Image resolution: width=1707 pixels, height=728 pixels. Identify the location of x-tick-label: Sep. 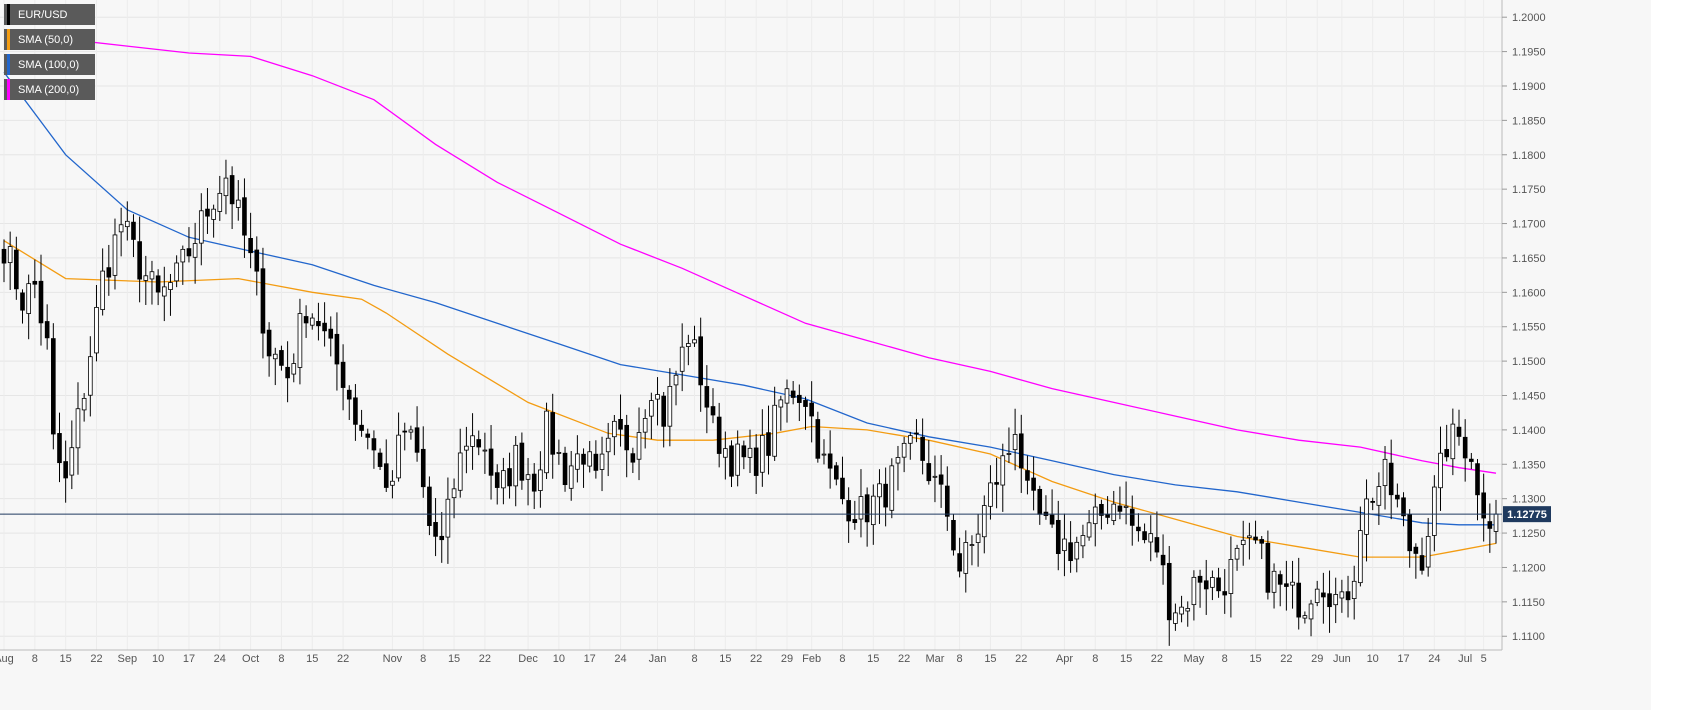
(128, 659).